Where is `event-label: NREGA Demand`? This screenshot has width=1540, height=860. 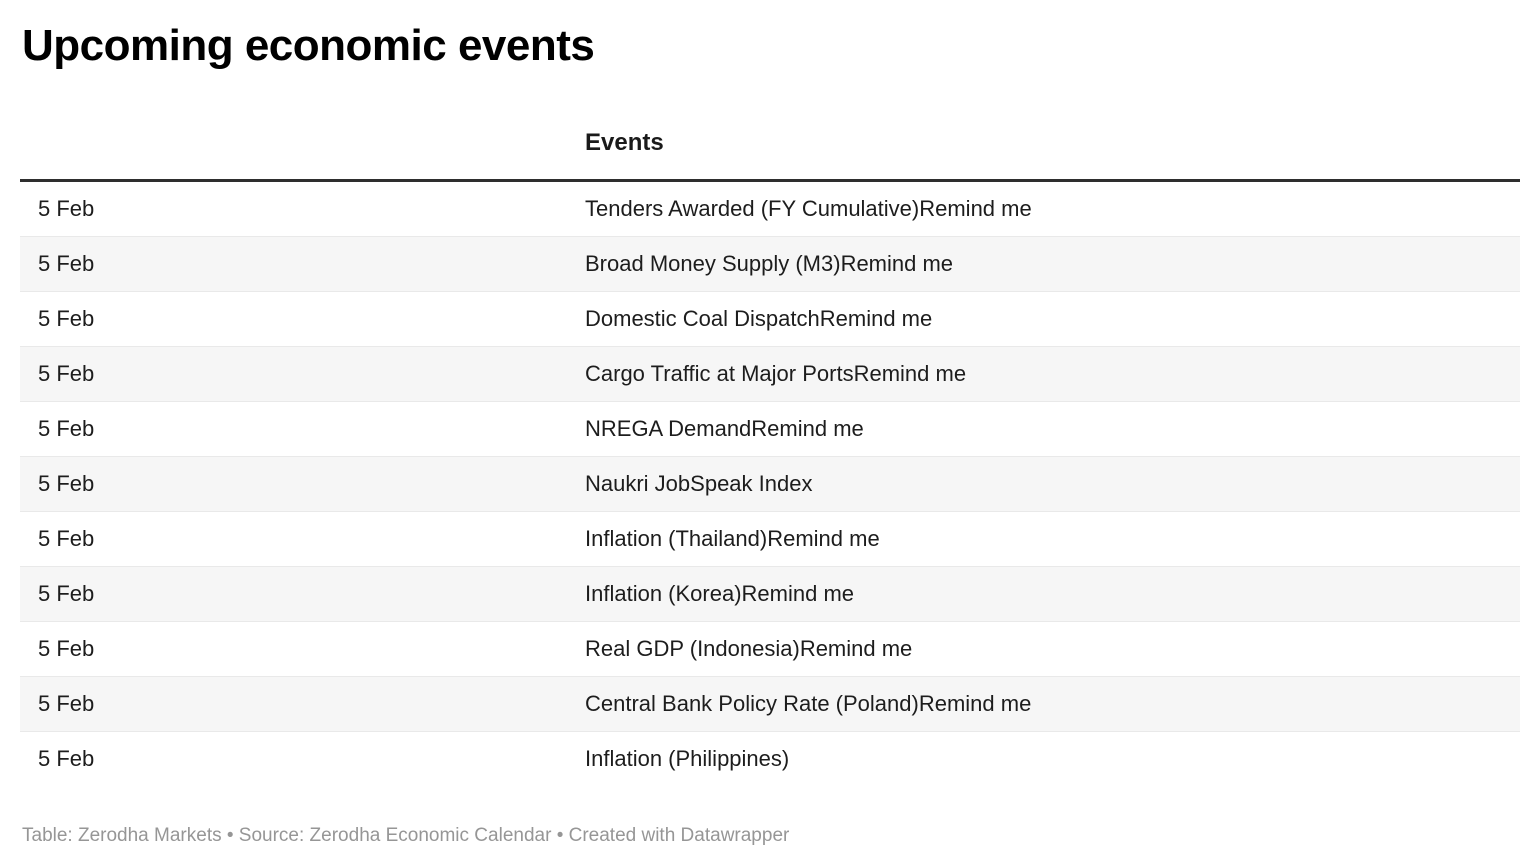 event-label: NREGA Demand is located at coordinates (668, 428).